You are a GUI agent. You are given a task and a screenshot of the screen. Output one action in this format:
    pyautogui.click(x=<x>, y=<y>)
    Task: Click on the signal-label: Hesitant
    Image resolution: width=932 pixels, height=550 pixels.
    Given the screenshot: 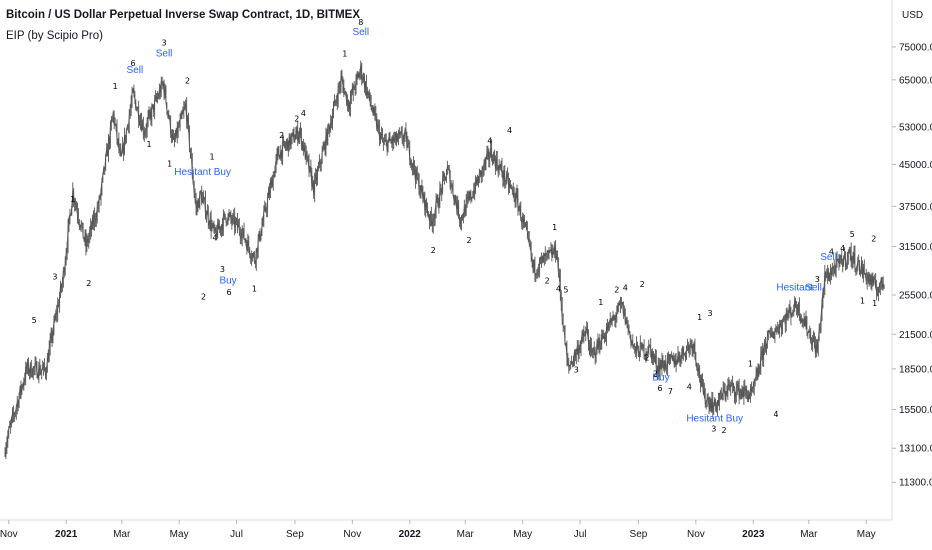 What is the action you would take?
    pyautogui.click(x=794, y=288)
    